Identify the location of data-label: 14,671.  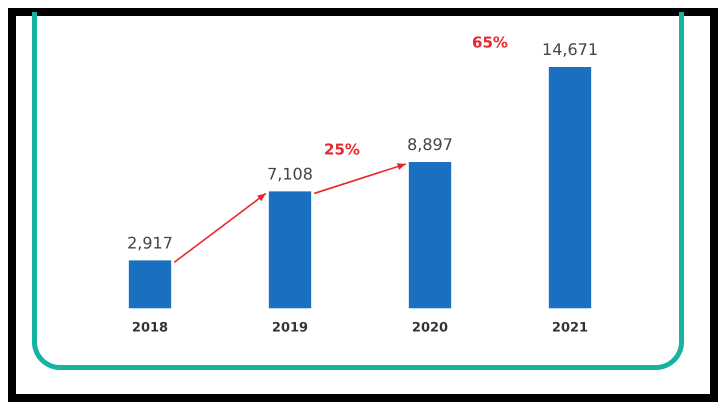
(570, 50).